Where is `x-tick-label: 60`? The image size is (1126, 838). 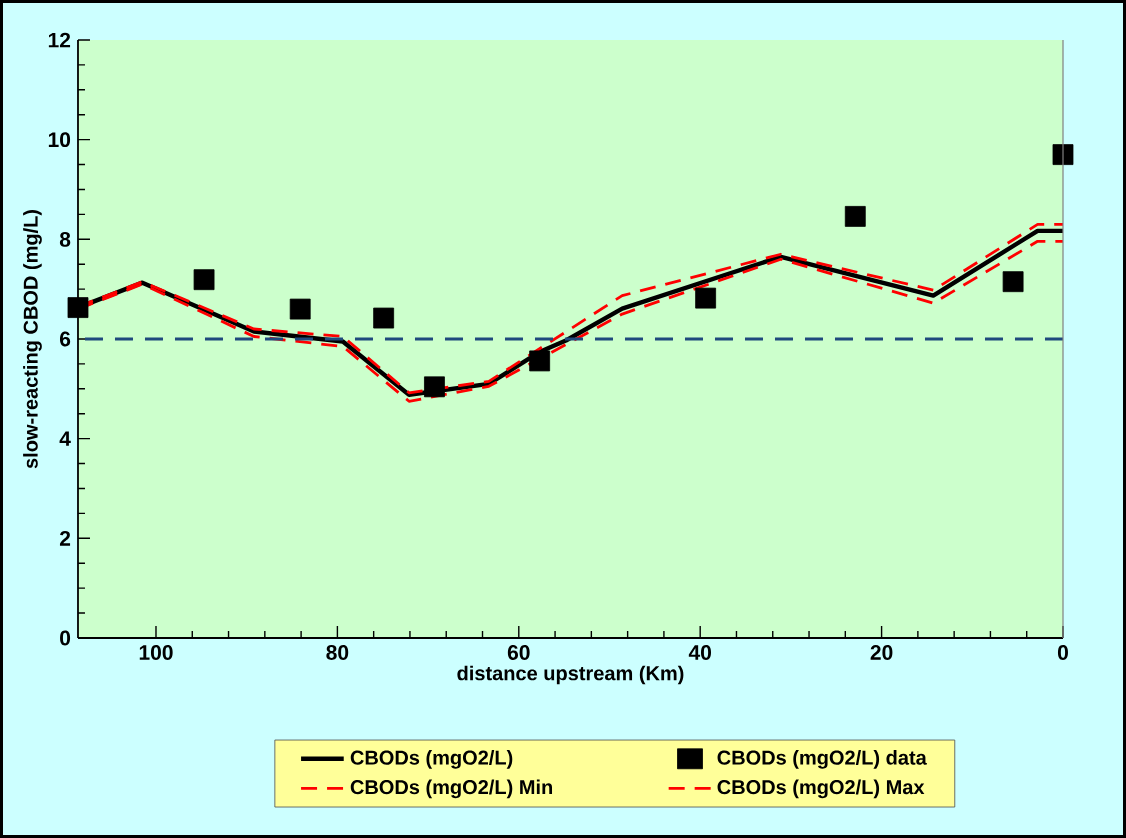 x-tick-label: 60 is located at coordinates (518, 652).